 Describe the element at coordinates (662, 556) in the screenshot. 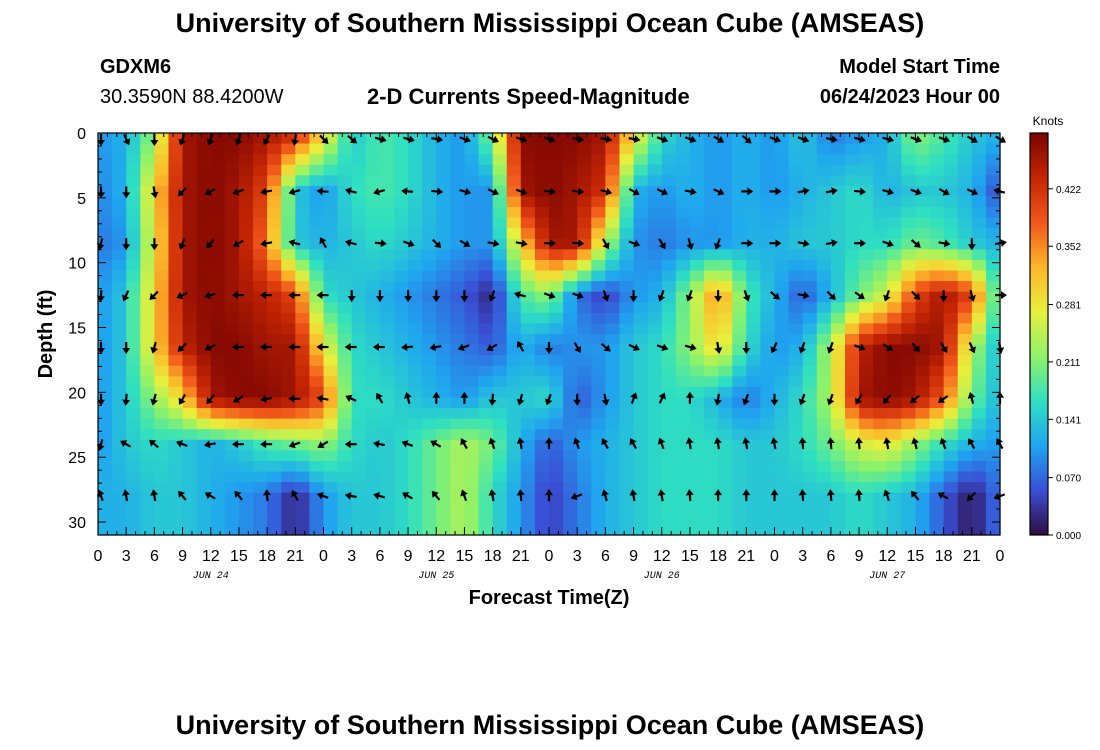

I see `x-tick-label: 12` at that location.